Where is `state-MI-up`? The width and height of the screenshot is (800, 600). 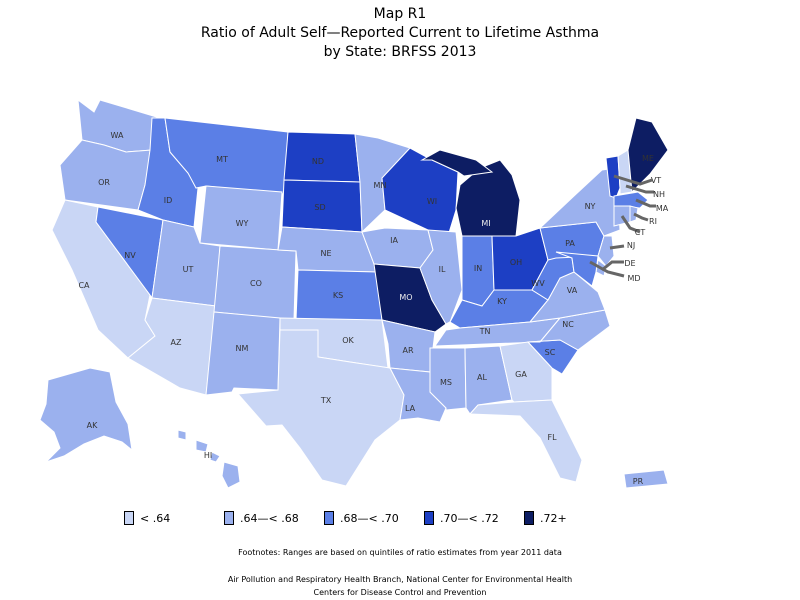
state-MI-up is located at coordinates (457, 163).